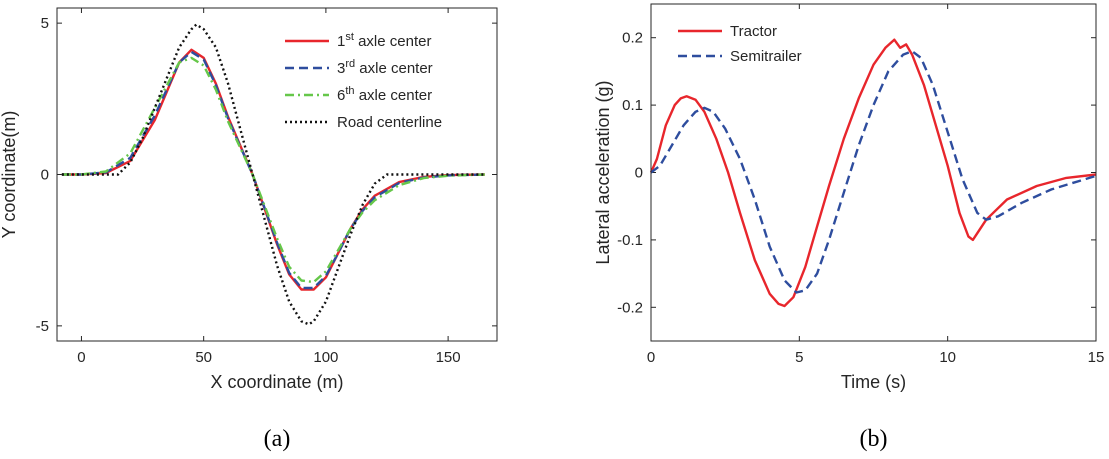  I want to click on x-tick-label: 150, so click(448, 357).